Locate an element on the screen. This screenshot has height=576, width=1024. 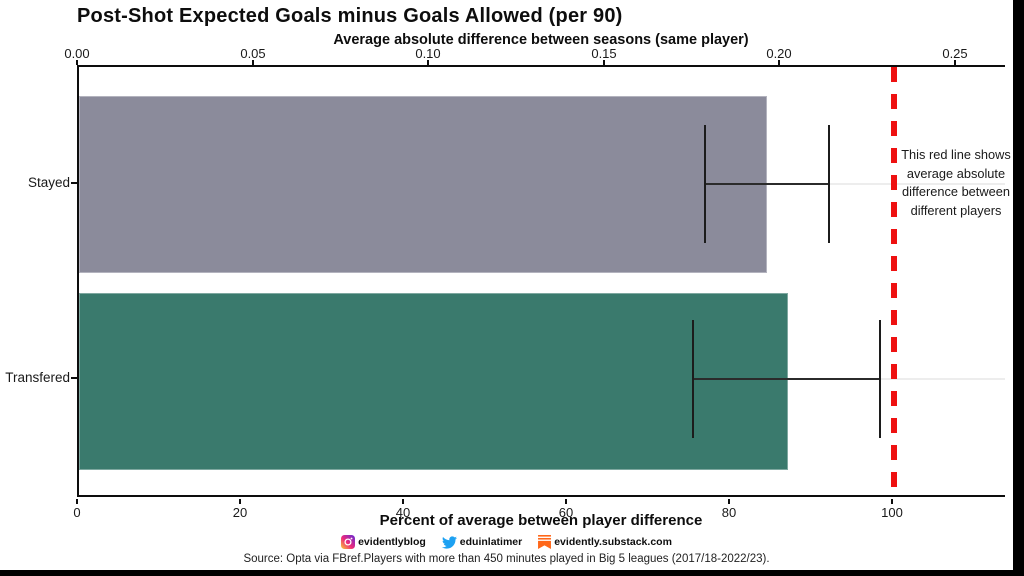
x-tick-label: 0.20 is located at coordinates (779, 53).